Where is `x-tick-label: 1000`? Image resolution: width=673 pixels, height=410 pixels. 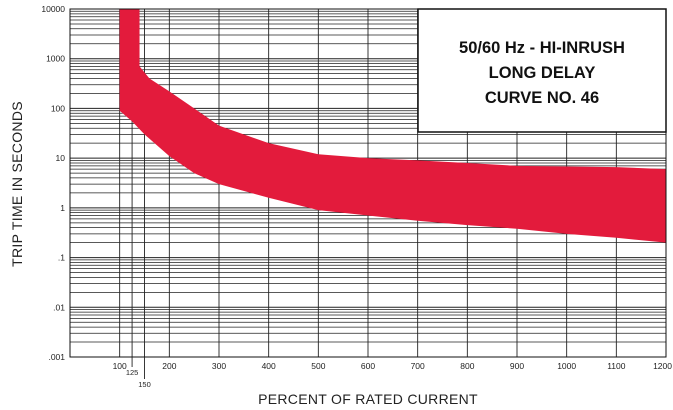 x-tick-label: 1000 is located at coordinates (566, 366).